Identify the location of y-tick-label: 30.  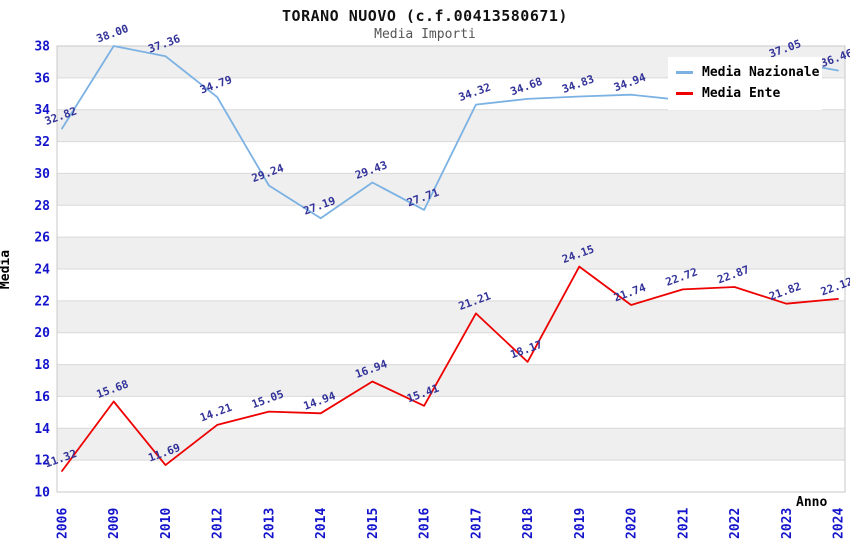
(42, 174).